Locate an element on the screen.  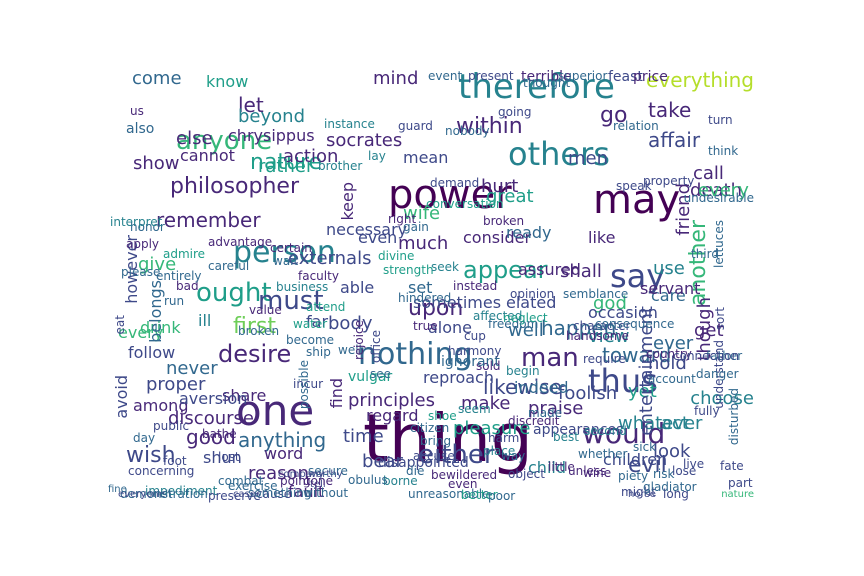
word-rich: rich is located at coordinates (162, 494).